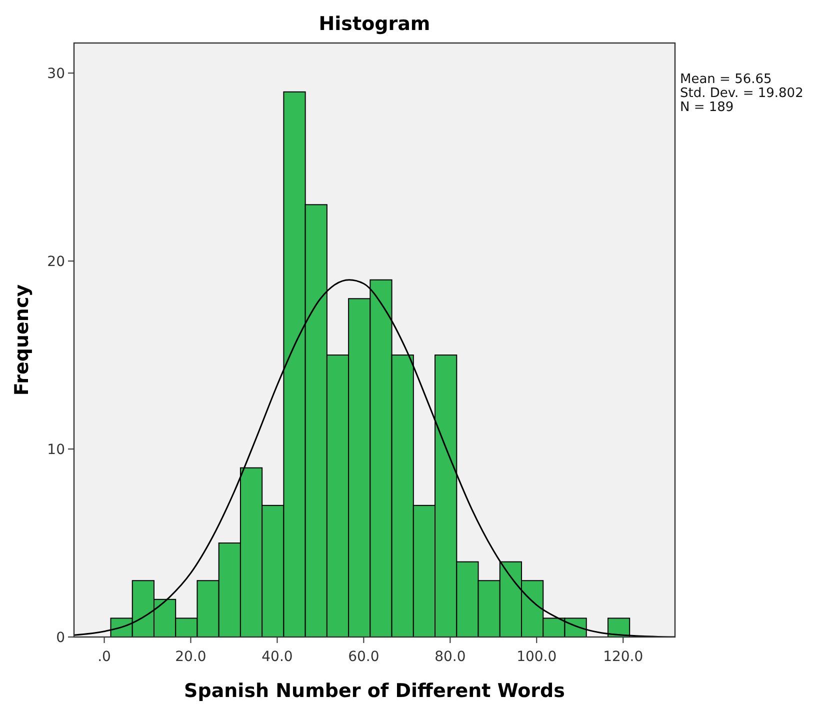 This screenshot has height=705, width=827. What do you see at coordinates (726, 79) in the screenshot?
I see `text: Mean = 56.65` at bounding box center [726, 79].